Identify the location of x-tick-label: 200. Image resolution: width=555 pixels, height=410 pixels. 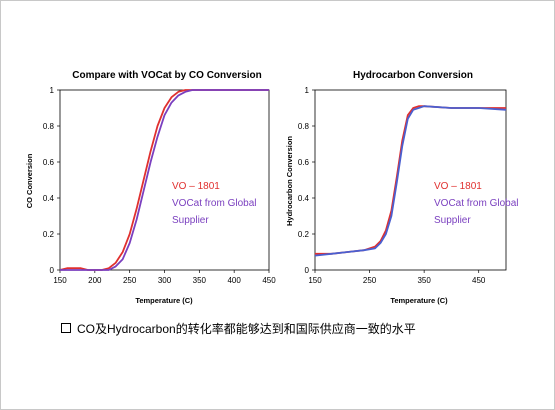
(95, 280).